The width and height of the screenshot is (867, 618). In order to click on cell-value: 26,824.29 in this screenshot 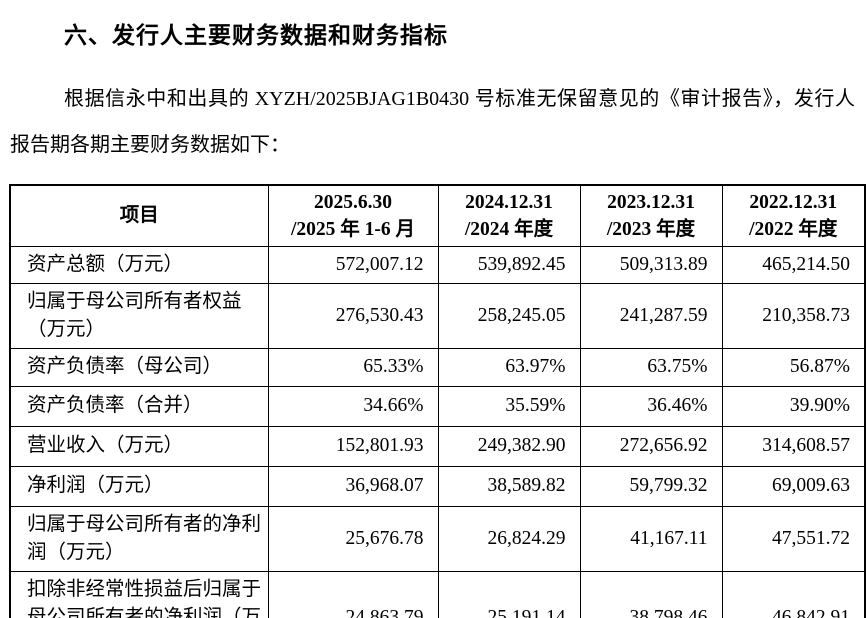, I will do `click(509, 538)`.